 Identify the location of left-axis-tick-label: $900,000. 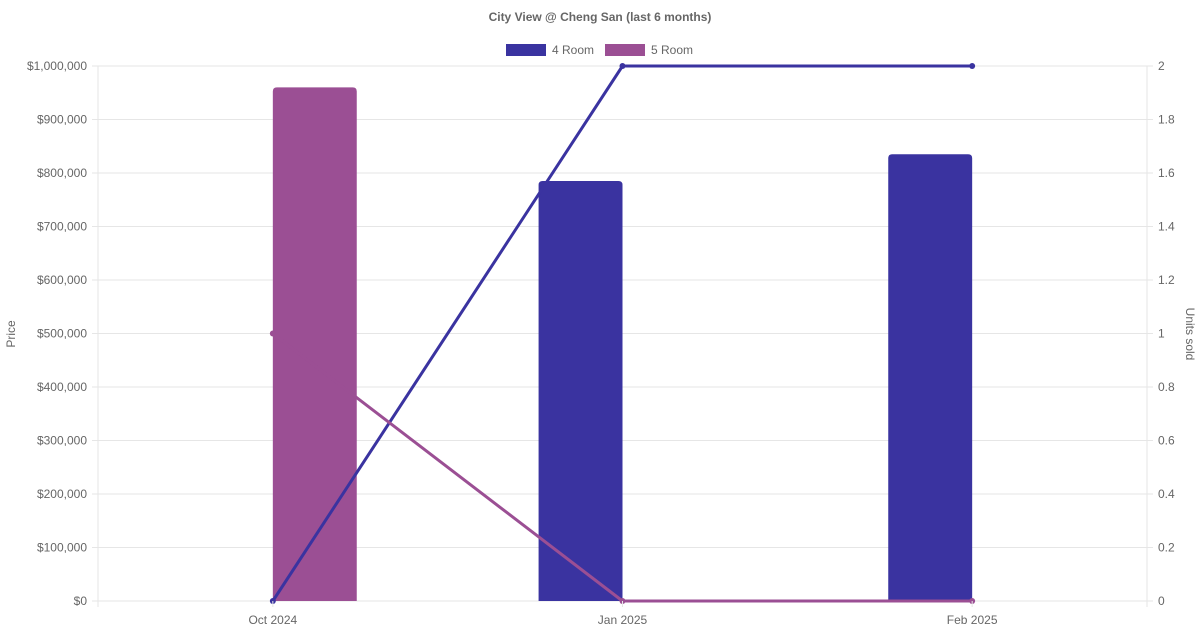
(62, 120).